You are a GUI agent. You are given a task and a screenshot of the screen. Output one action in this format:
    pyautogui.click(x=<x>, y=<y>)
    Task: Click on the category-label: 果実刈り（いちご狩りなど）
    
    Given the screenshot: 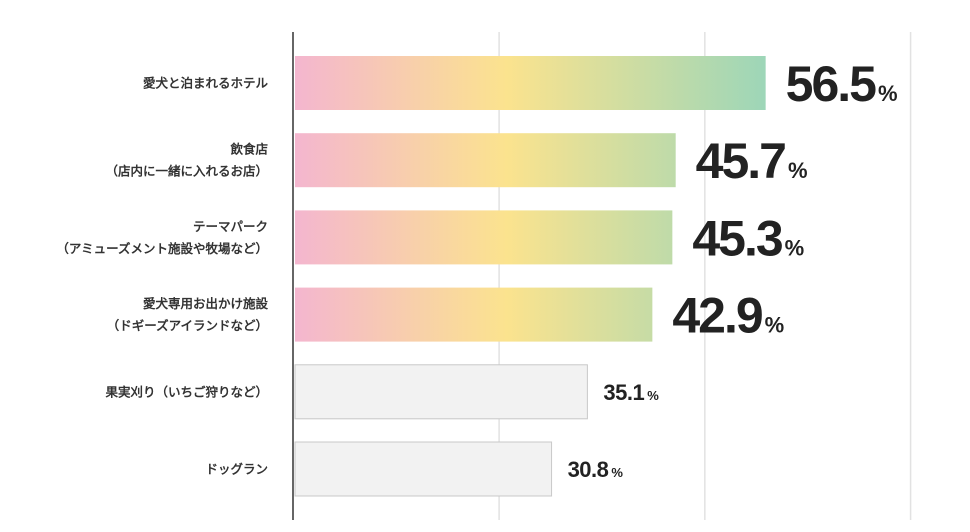 What is the action you would take?
    pyautogui.click(x=186, y=391)
    